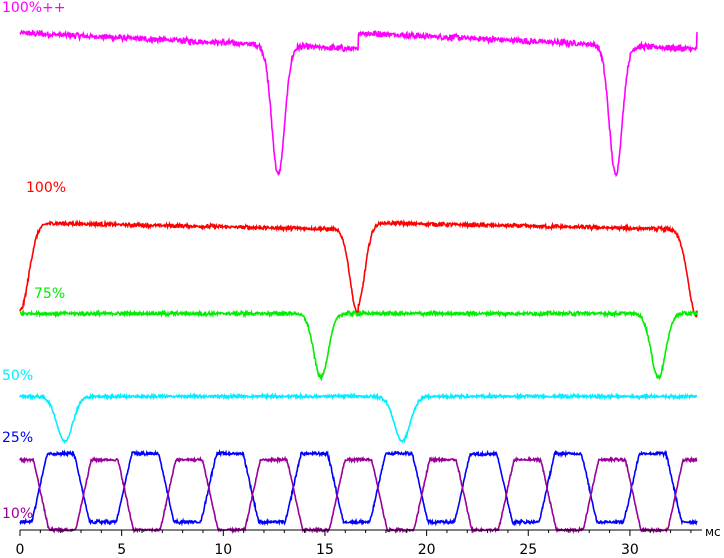 This screenshot has height=558, width=724. Describe the element at coordinates (17, 438) in the screenshot. I see `series-label-25: 25%` at that location.